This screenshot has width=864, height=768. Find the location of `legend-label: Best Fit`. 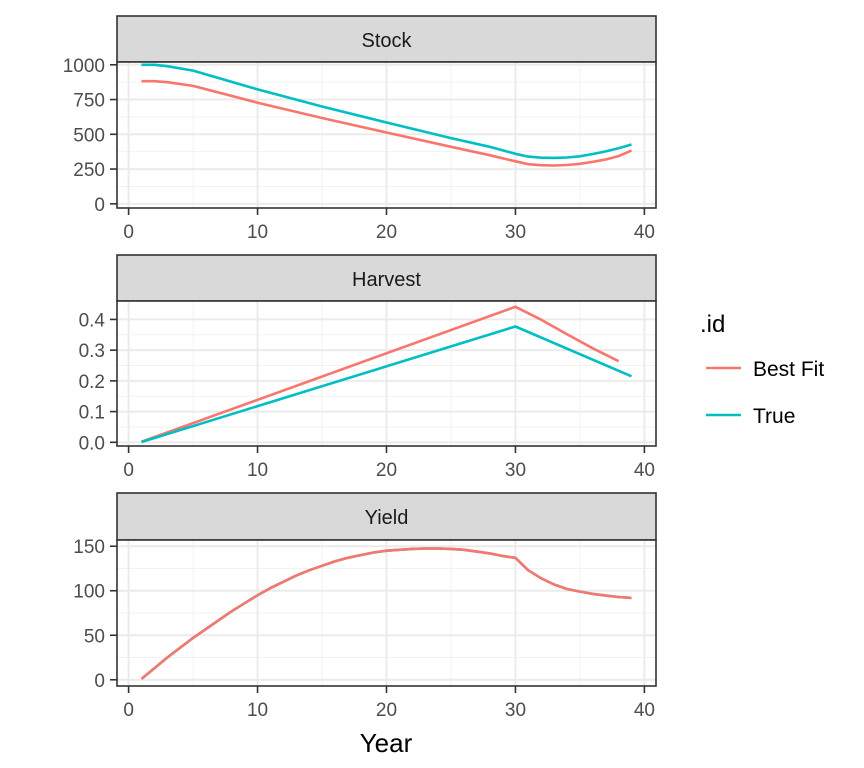

legend-label: Best Fit is located at coordinates (788, 369).